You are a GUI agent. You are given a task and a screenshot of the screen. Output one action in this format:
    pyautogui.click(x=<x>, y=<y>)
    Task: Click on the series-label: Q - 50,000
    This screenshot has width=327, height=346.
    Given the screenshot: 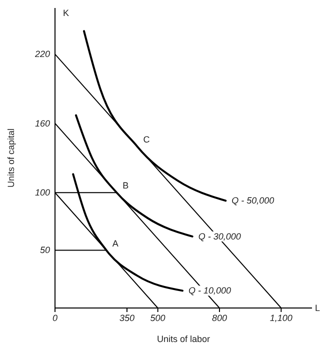 What is the action you would take?
    pyautogui.click(x=253, y=201)
    